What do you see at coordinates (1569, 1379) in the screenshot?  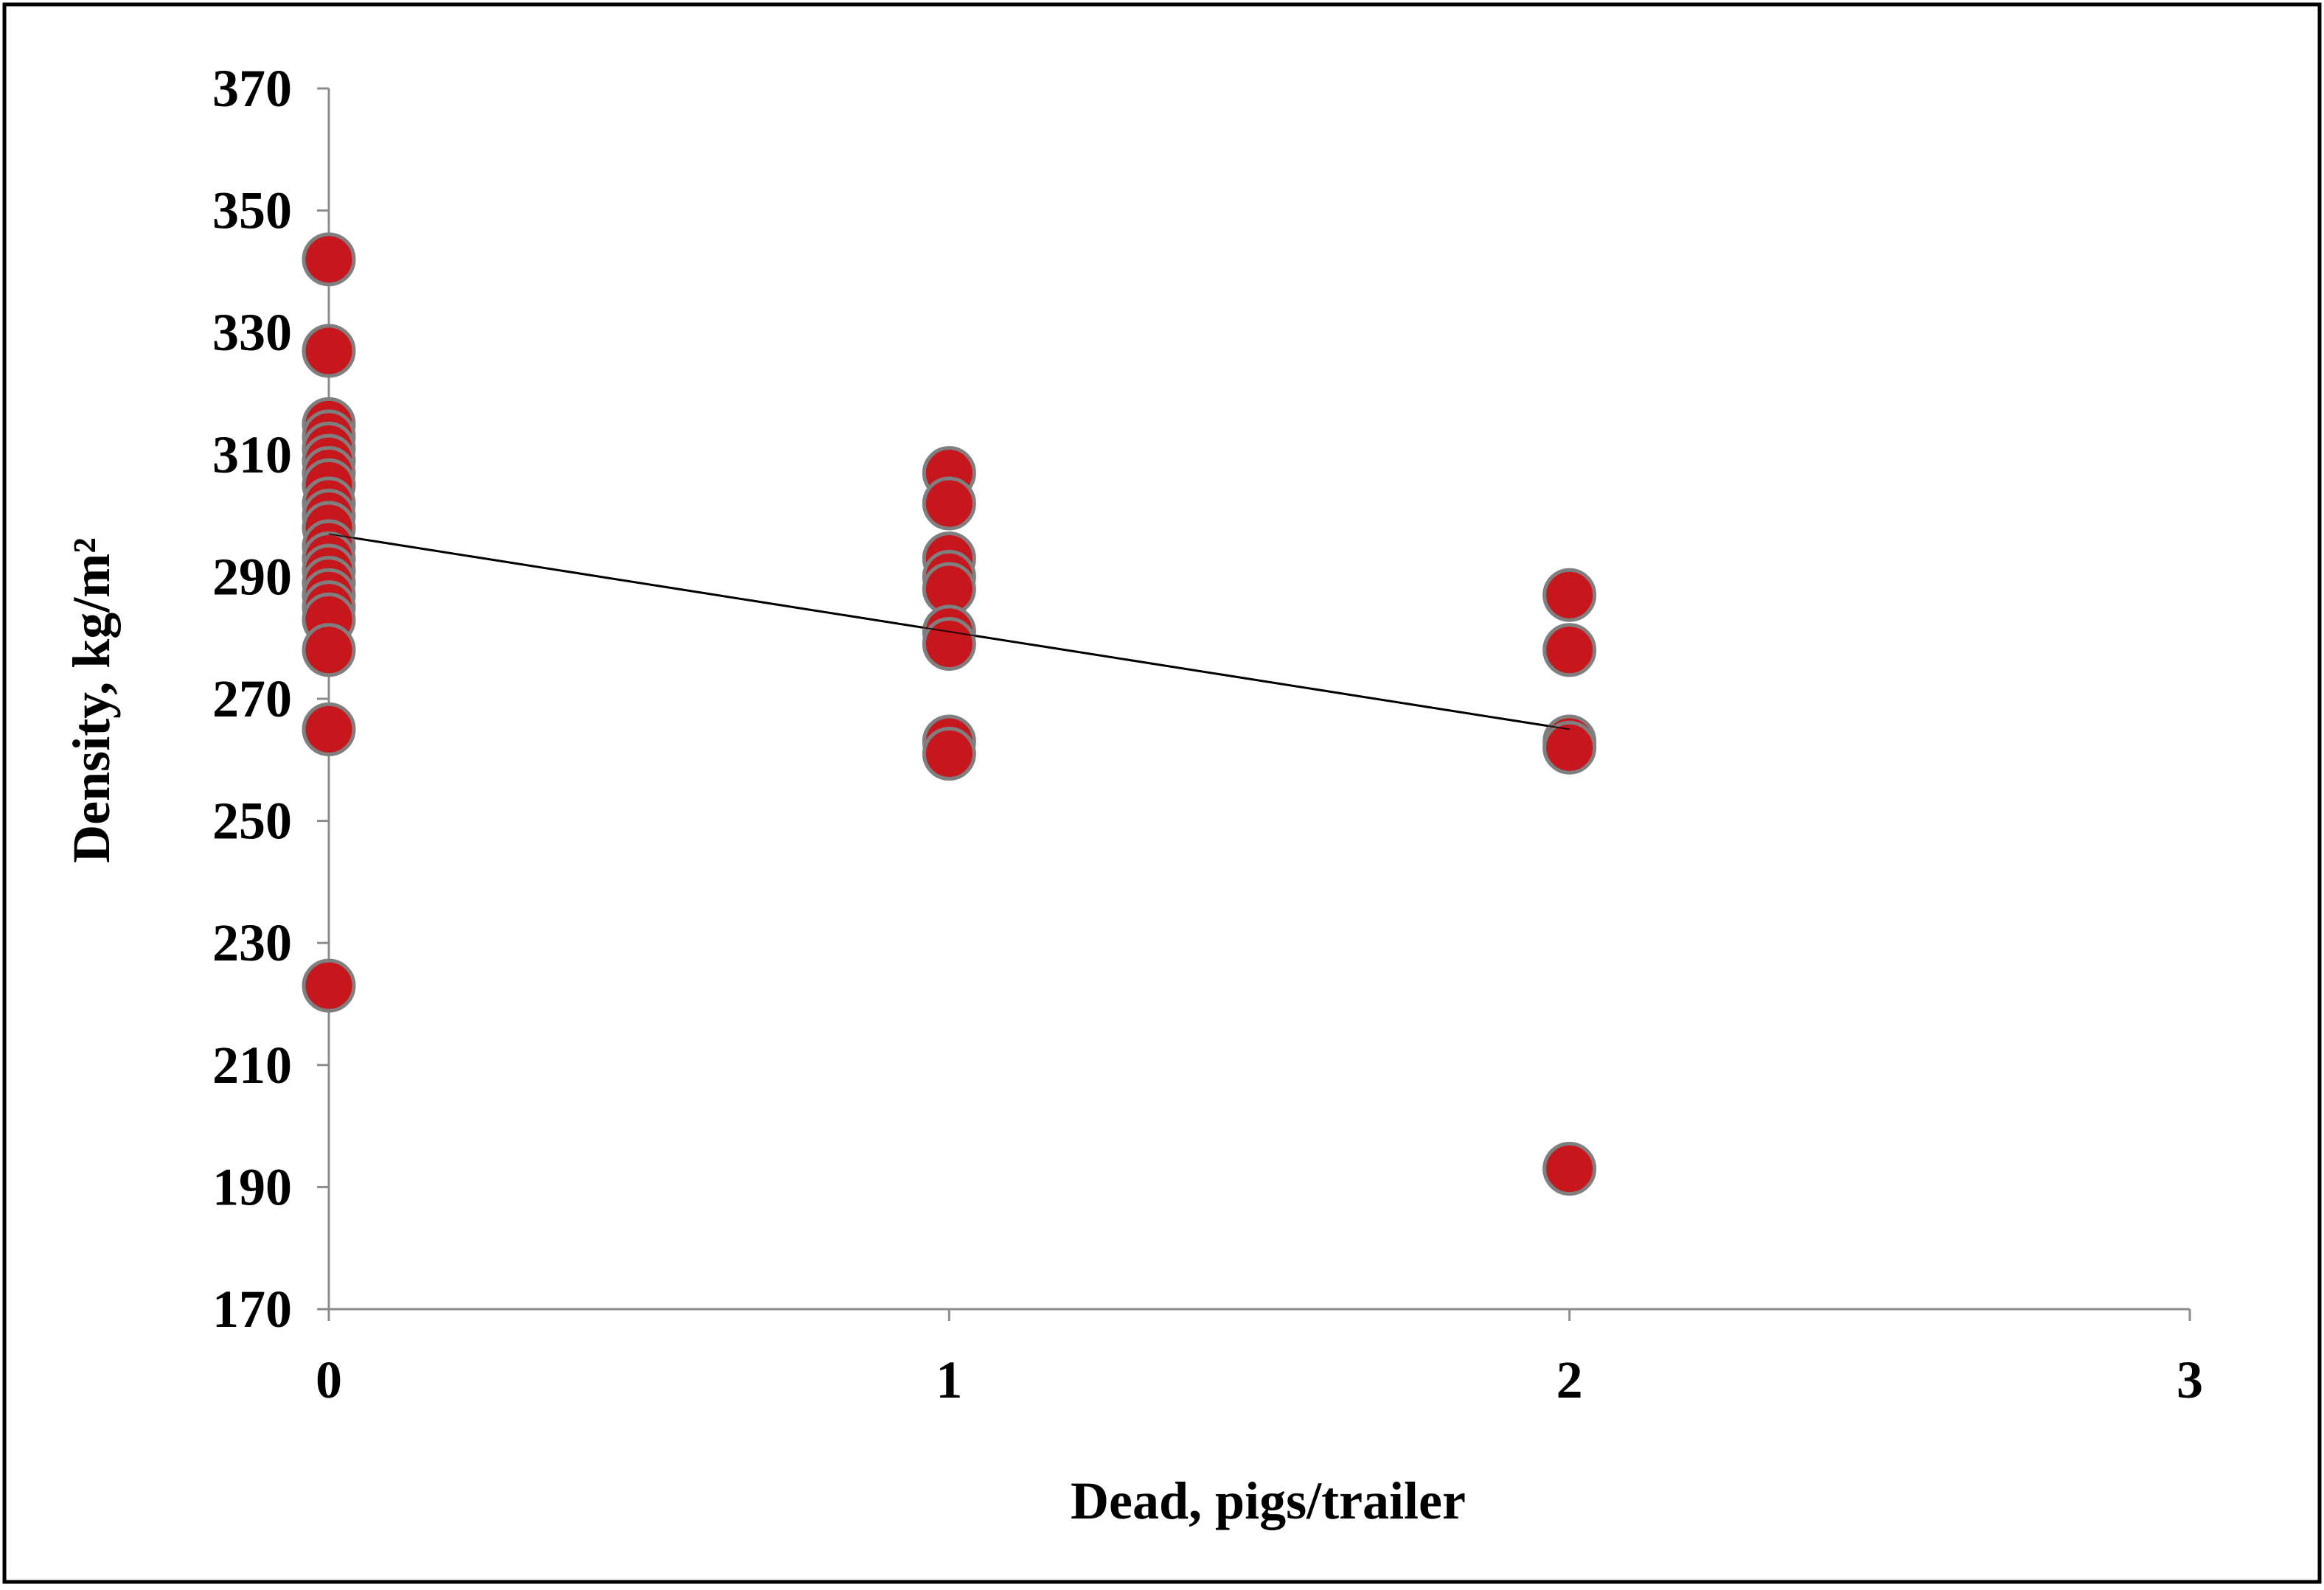 I see `x-tick-label: 2` at bounding box center [1569, 1379].